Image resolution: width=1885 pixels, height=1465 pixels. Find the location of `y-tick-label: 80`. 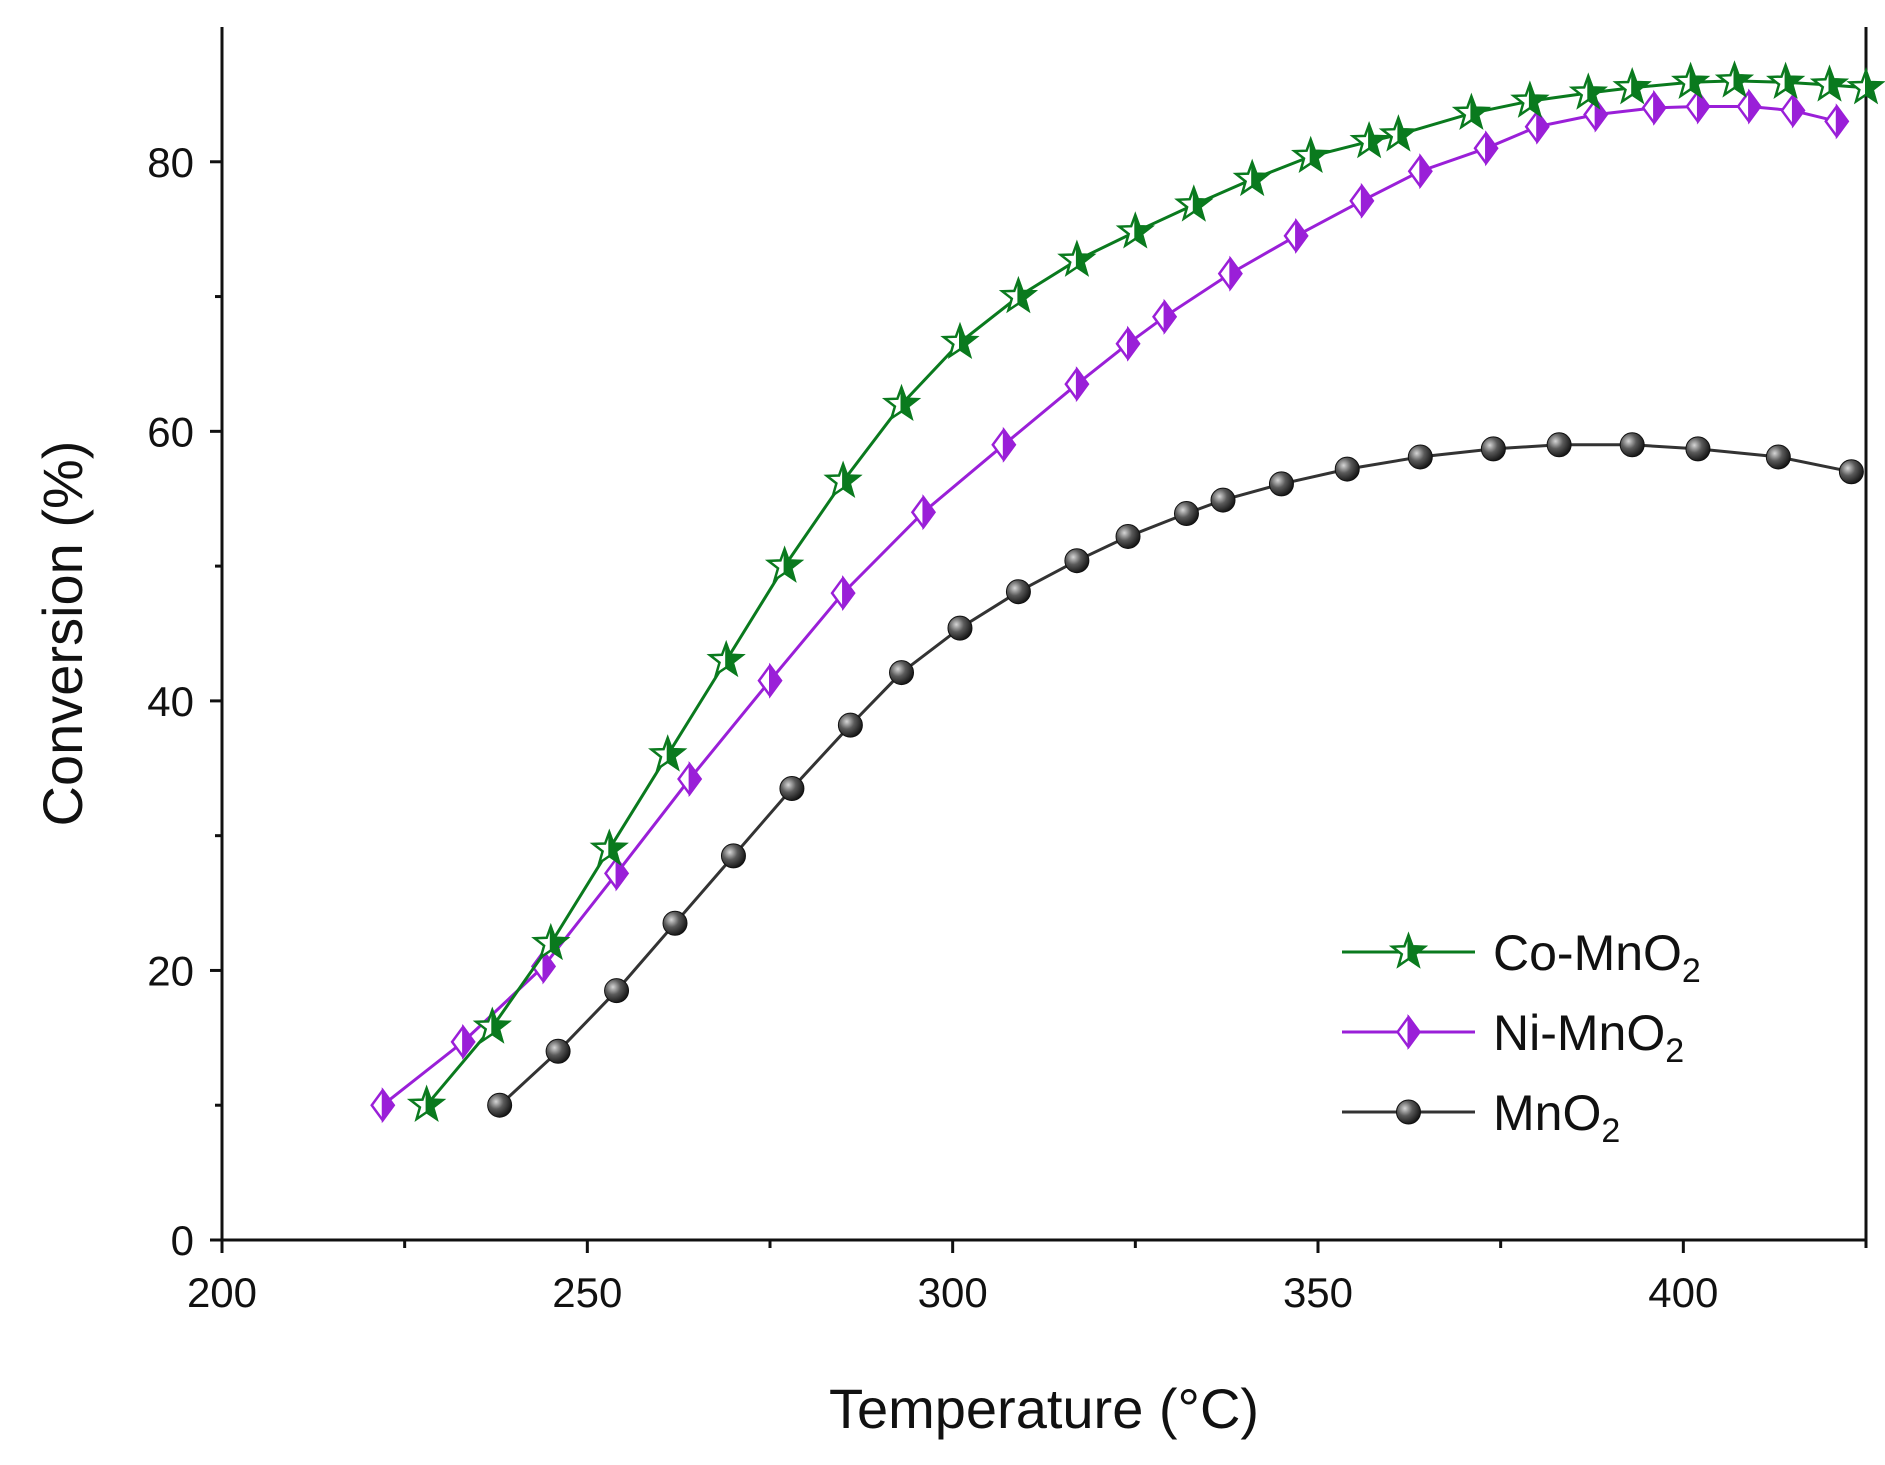

y-tick-label: 80 is located at coordinates (170, 162).